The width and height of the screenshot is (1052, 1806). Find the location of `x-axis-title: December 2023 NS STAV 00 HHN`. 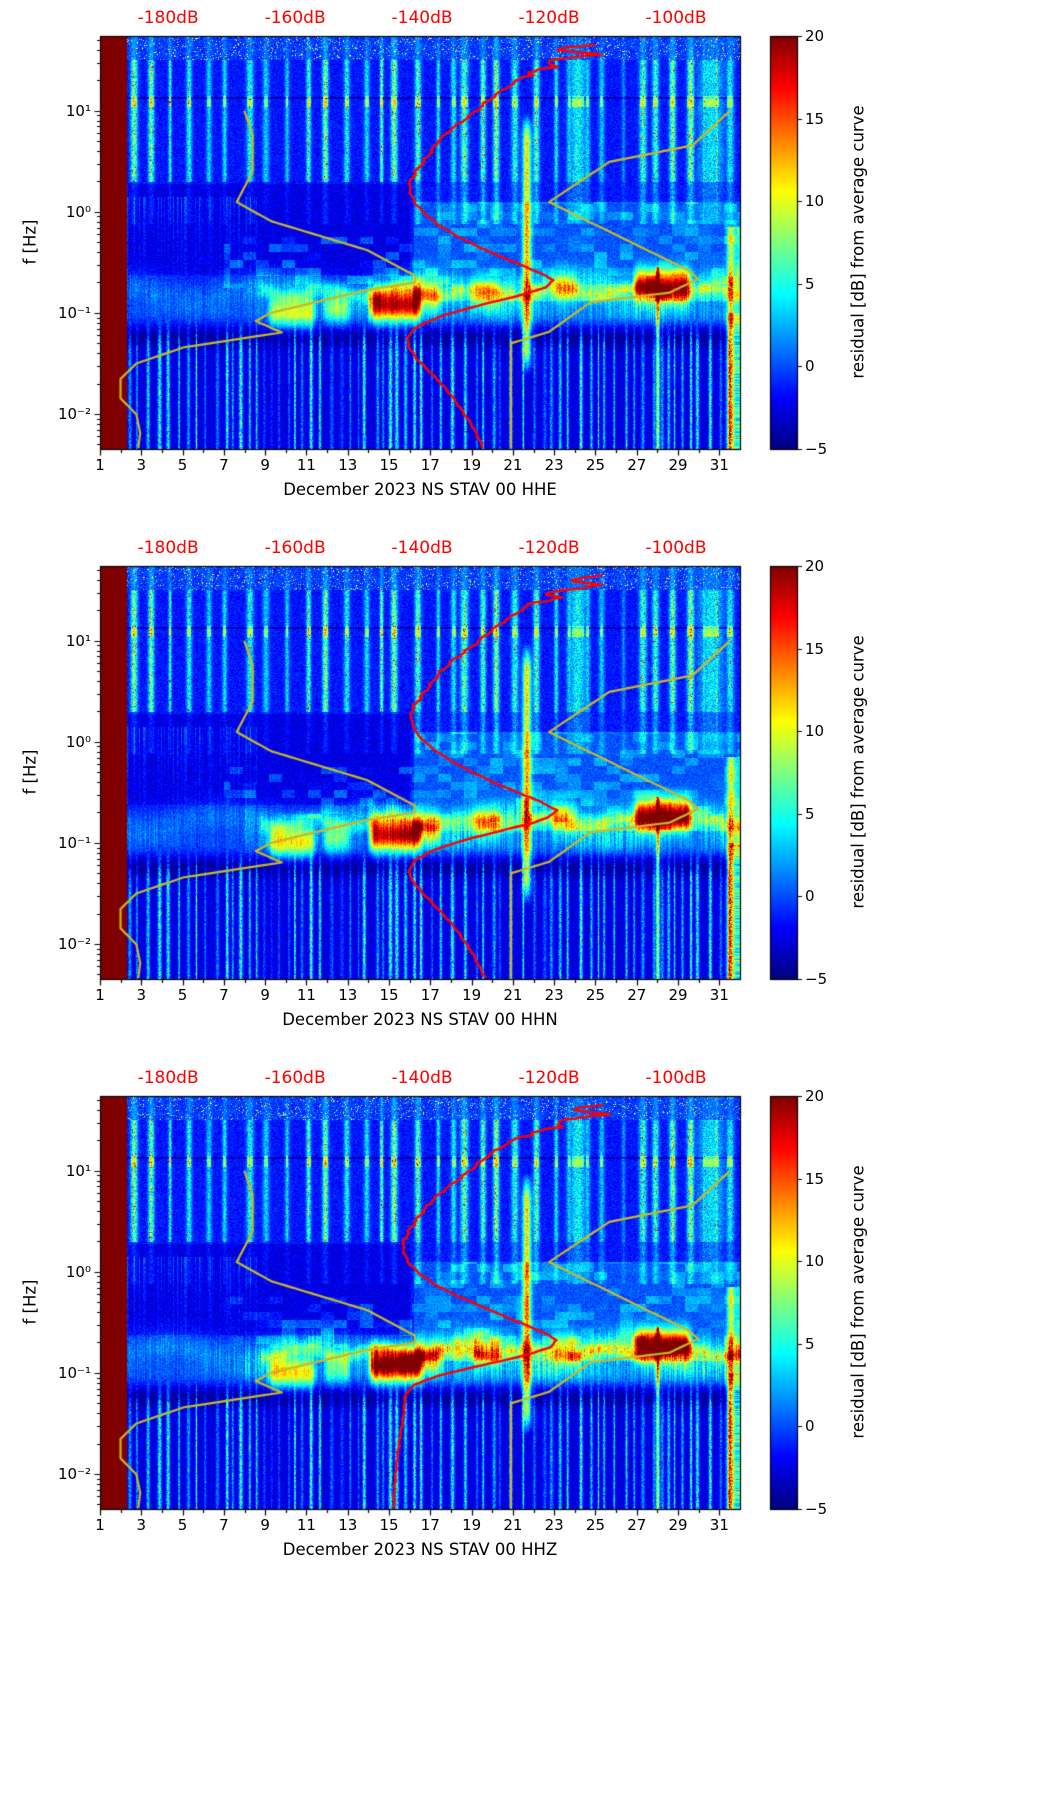

x-axis-title: December 2023 NS STAV 00 HHN is located at coordinates (420, 1019).